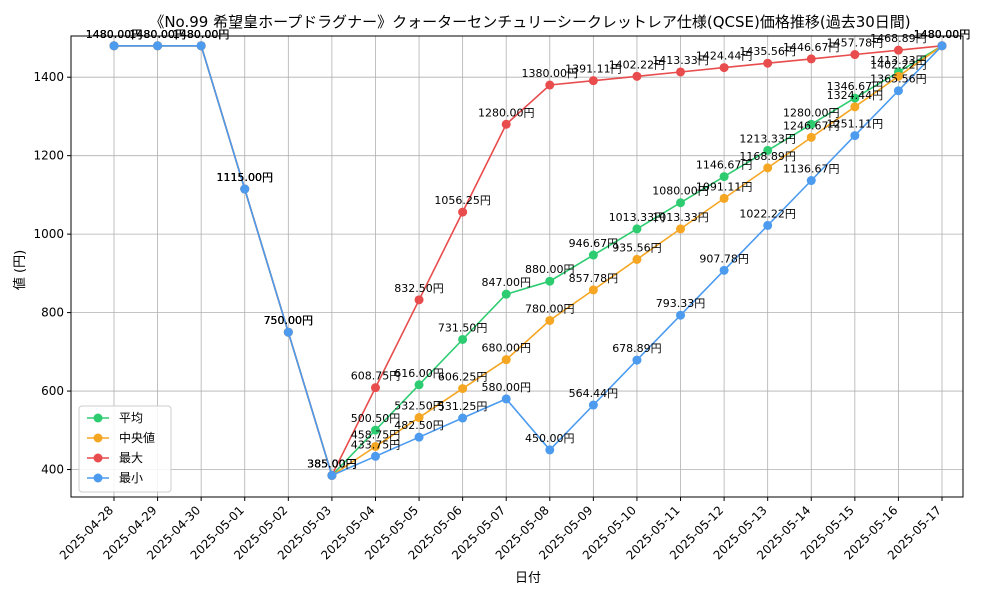  I want to click on data-label: 385.00円, so click(332, 463).